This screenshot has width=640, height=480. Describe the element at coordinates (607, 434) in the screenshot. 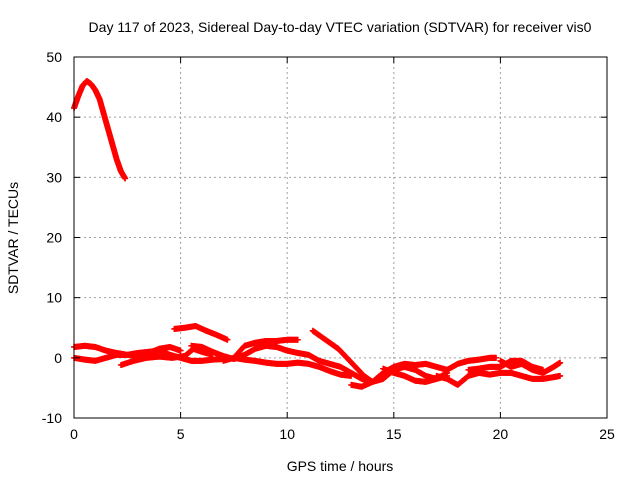

I see `x-tick-label: 25` at that location.